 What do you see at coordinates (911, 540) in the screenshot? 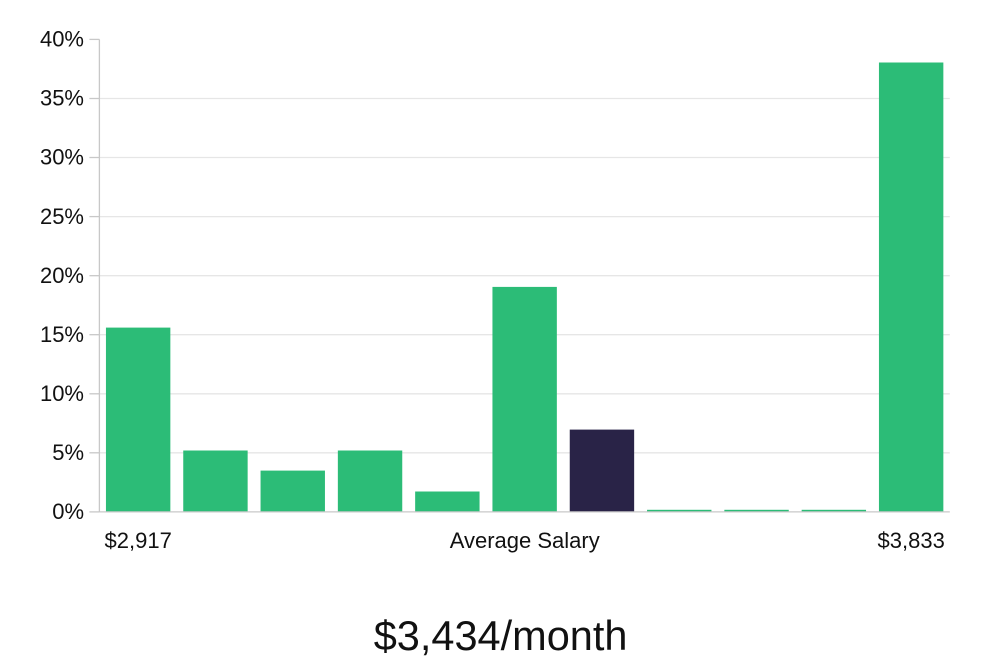
I see `svg-text: $3,833` at bounding box center [911, 540].